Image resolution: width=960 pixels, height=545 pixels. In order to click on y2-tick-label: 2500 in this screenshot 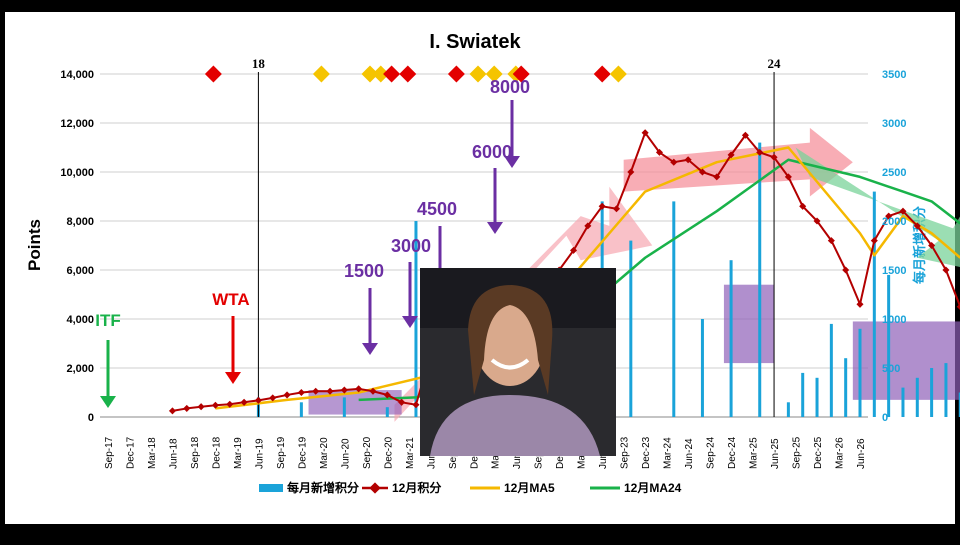, I will do `click(894, 173)`.